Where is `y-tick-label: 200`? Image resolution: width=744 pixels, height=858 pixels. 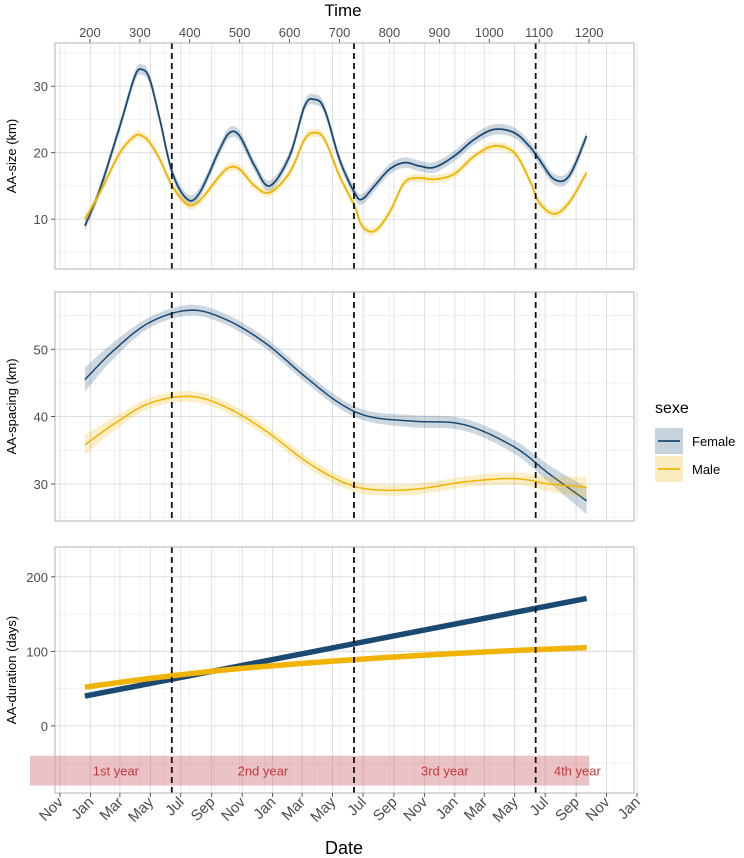 y-tick-label: 200 is located at coordinates (37, 577).